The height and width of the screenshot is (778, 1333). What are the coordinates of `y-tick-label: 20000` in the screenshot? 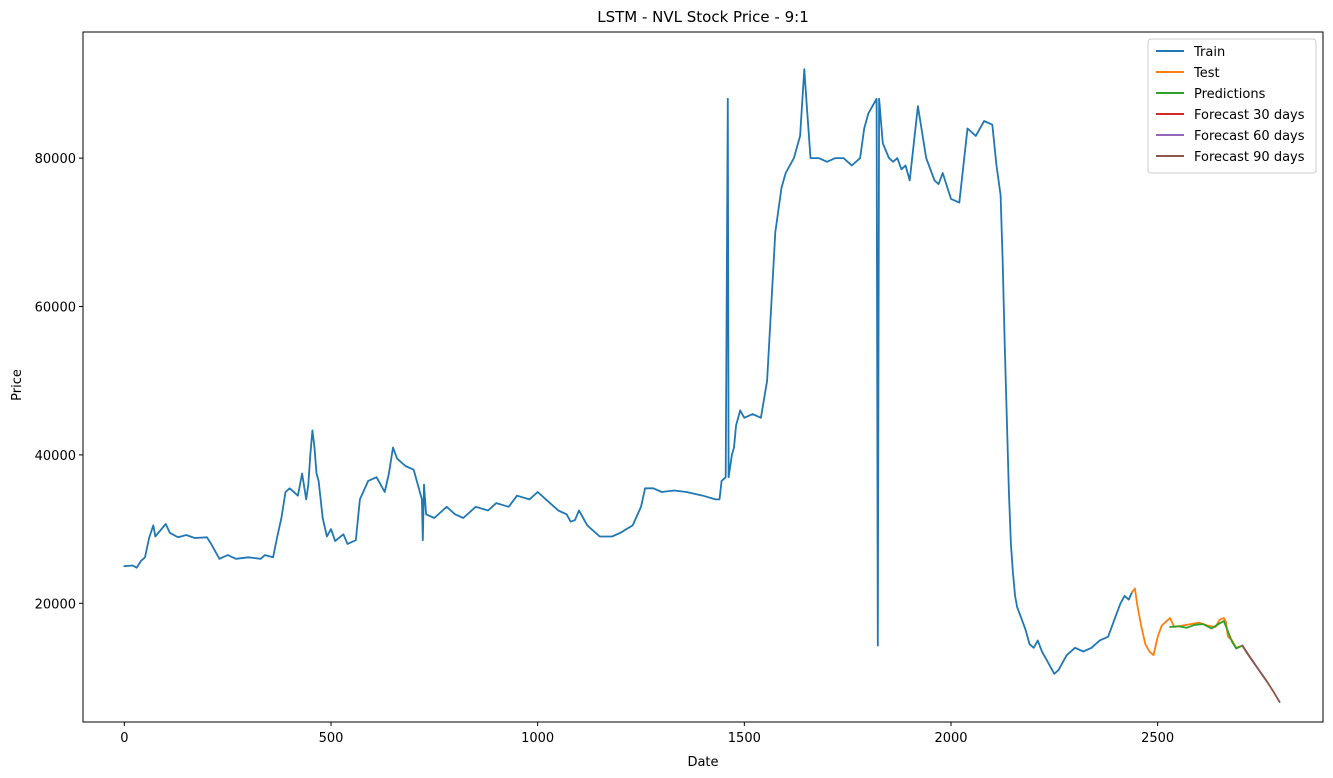 It's located at (55, 604).